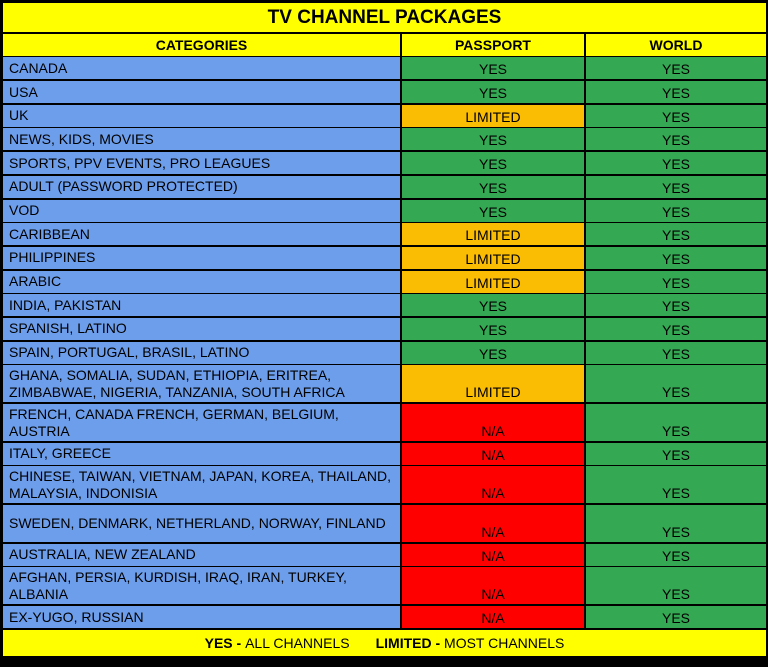 The image size is (768, 667). I want to click on category-cell: NEWS, KIDS, MOVIES, so click(201, 139).